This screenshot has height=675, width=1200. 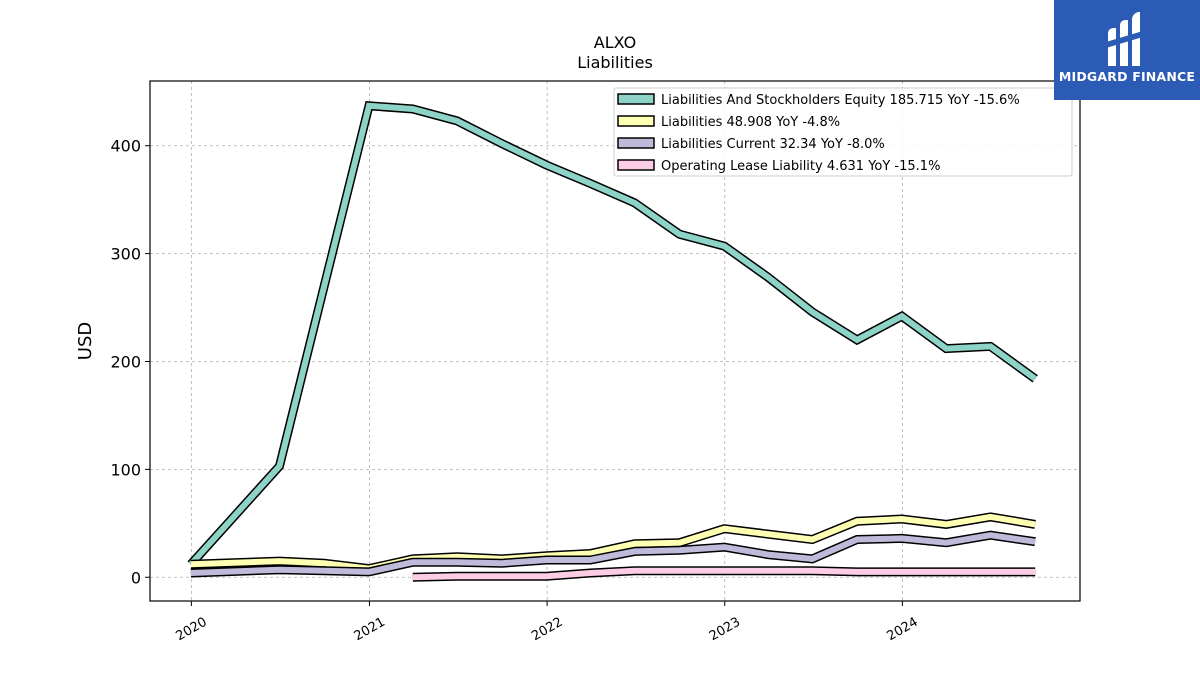 I want to click on y-tick-label: 200, so click(x=125, y=361).